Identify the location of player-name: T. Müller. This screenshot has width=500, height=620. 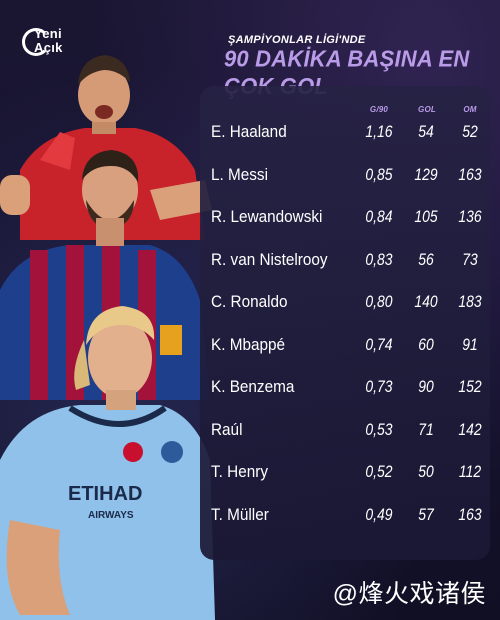
(240, 514).